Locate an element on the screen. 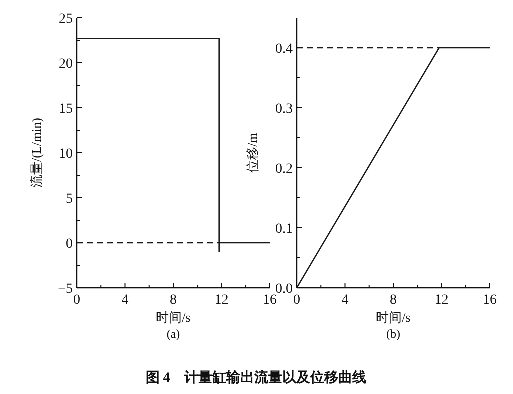  y-tick-label: 10 is located at coordinates (66, 154).